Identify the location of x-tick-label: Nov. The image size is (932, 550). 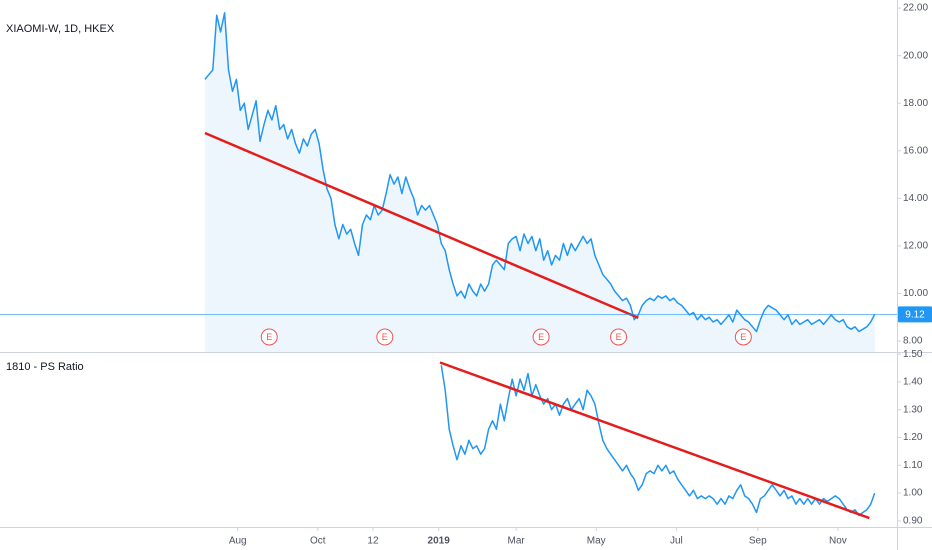
(838, 541).